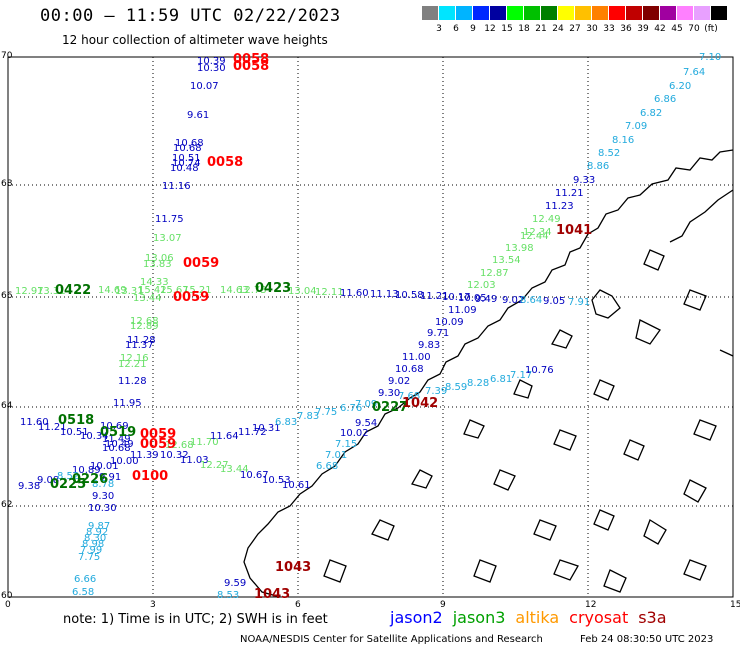  What do you see at coordinates (390, 407) in the screenshot?
I see `pass-time-label: 0227` at bounding box center [390, 407].